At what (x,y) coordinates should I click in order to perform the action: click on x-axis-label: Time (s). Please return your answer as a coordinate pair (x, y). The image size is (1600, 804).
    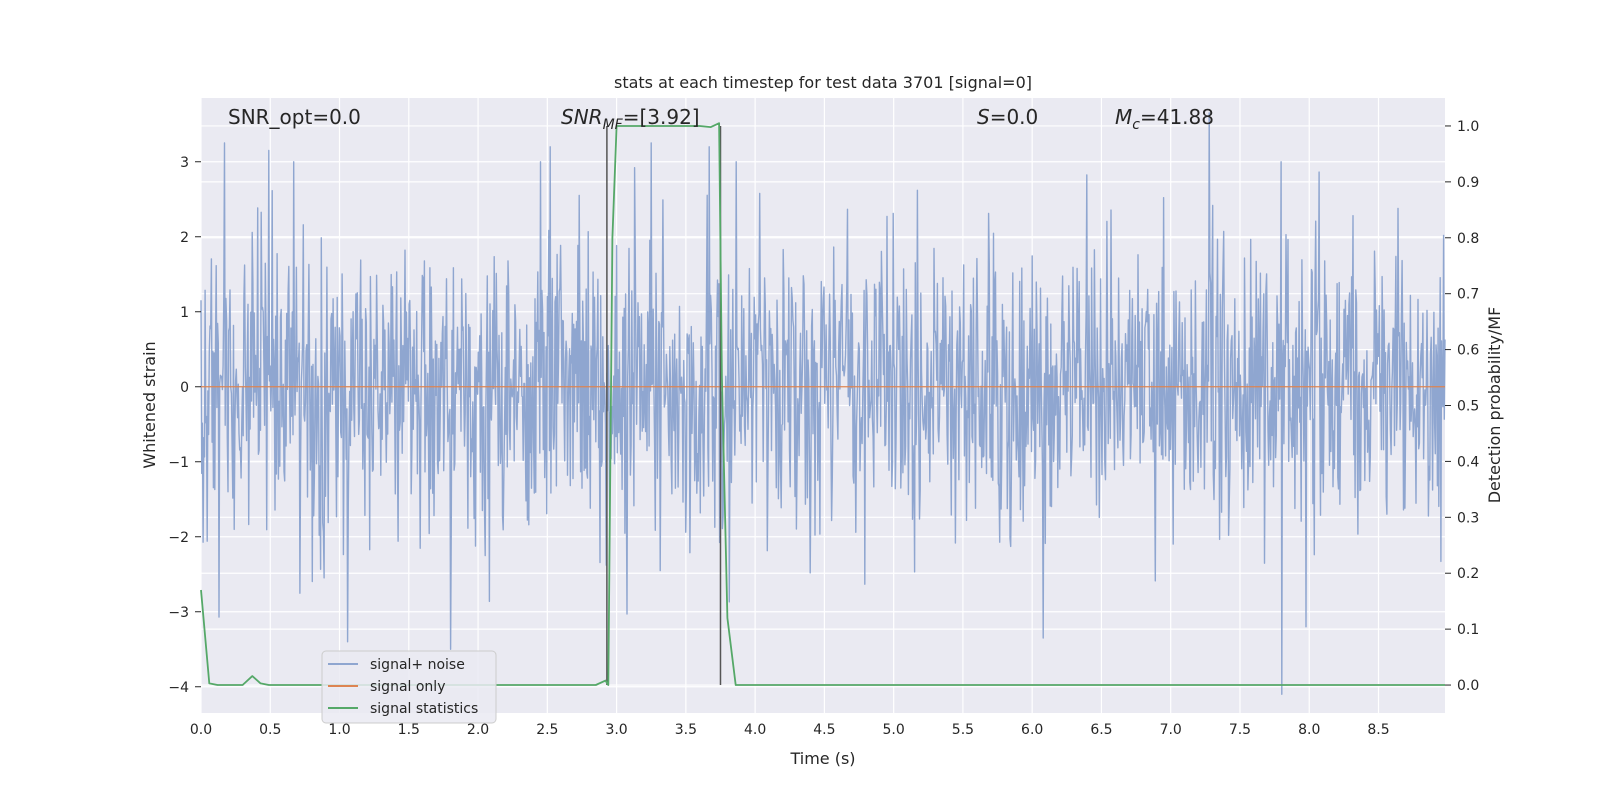
    Looking at the image, I should click on (822, 758).